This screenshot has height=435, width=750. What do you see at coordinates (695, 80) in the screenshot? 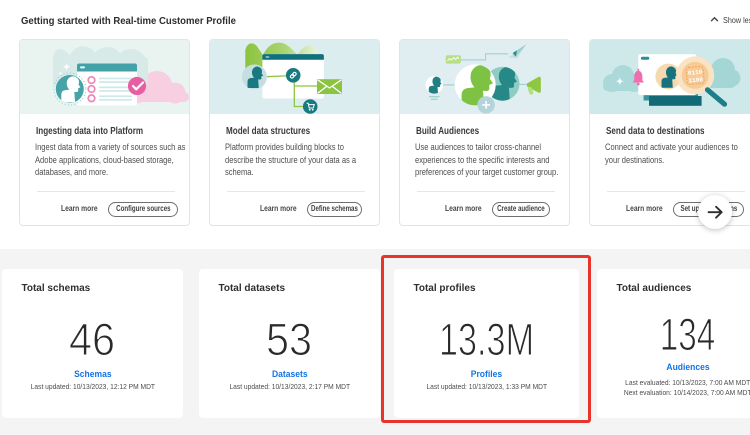
I see `svg-text: 1100` at bounding box center [695, 80].